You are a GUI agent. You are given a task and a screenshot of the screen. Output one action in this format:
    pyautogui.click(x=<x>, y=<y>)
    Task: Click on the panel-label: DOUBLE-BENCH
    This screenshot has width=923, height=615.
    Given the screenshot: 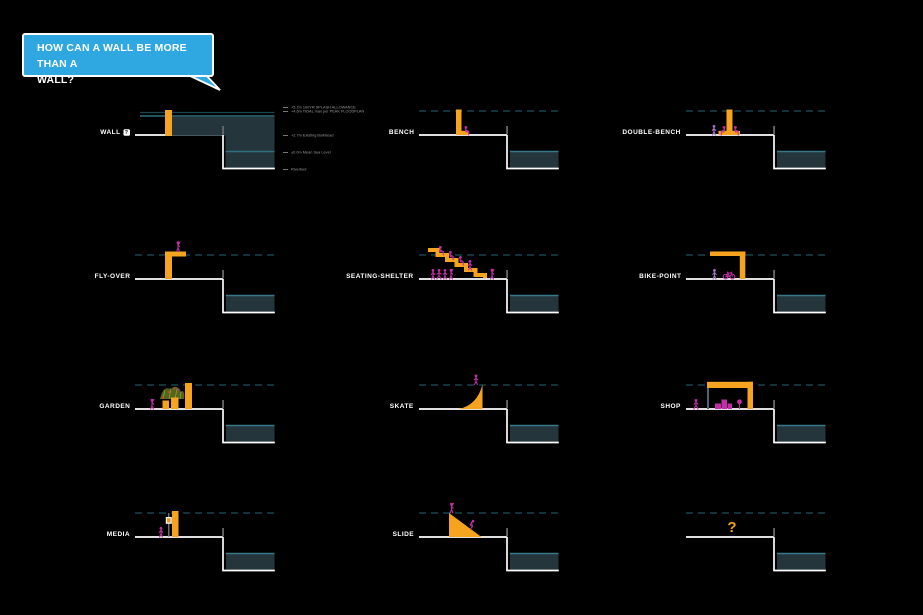 What is the action you would take?
    pyautogui.click(x=651, y=132)
    